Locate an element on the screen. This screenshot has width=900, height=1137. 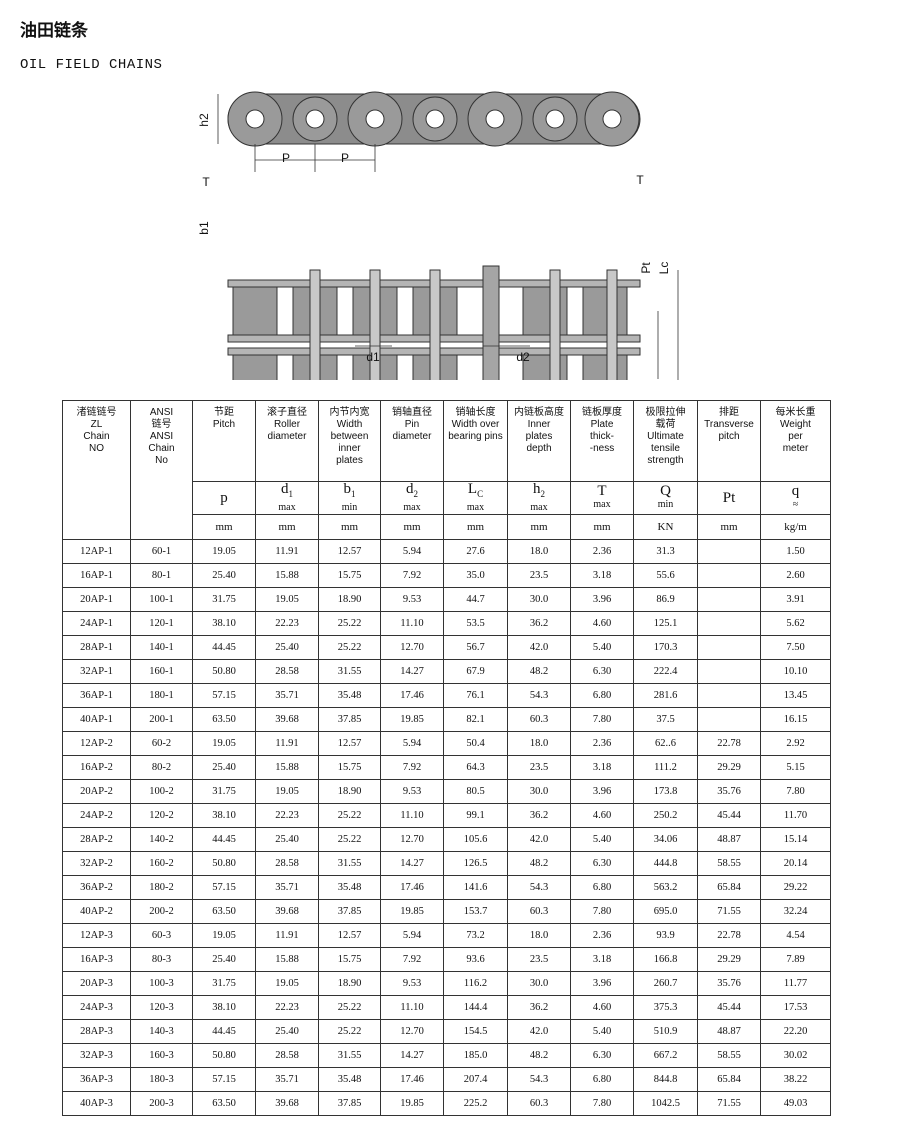
data-cell: 116.2 is located at coordinates (475, 983).